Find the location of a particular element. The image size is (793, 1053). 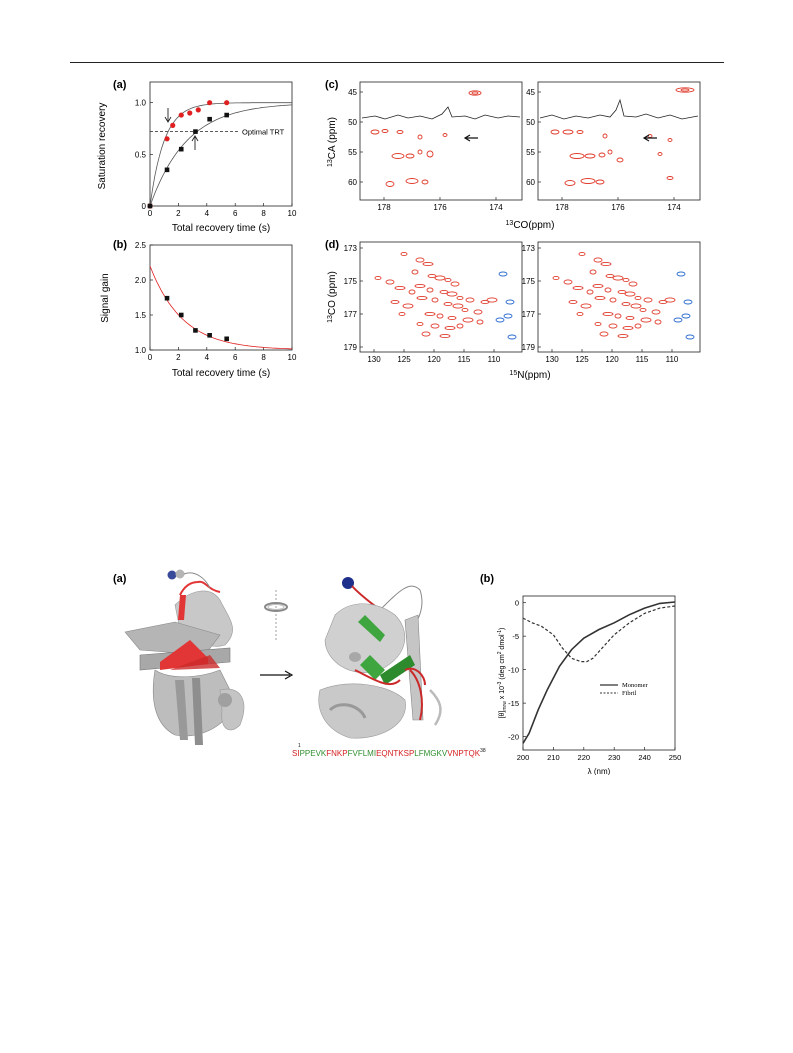

panel-a-fit-slow is located at coordinates (221, 155).